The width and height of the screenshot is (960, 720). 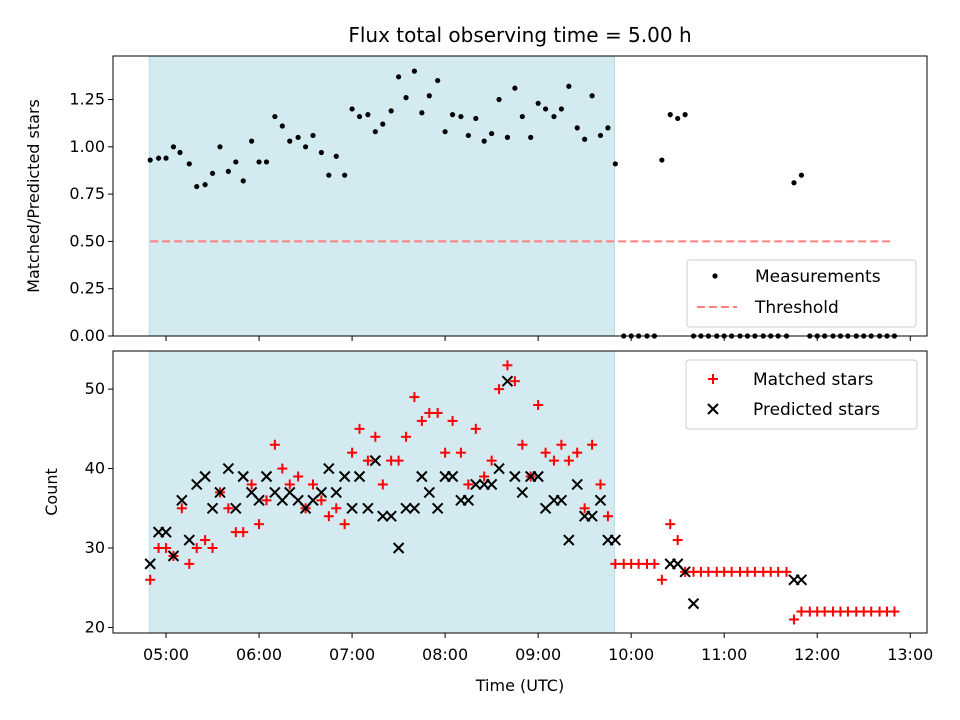 I want to click on x-tick-label: 13:00, so click(x=910, y=654).